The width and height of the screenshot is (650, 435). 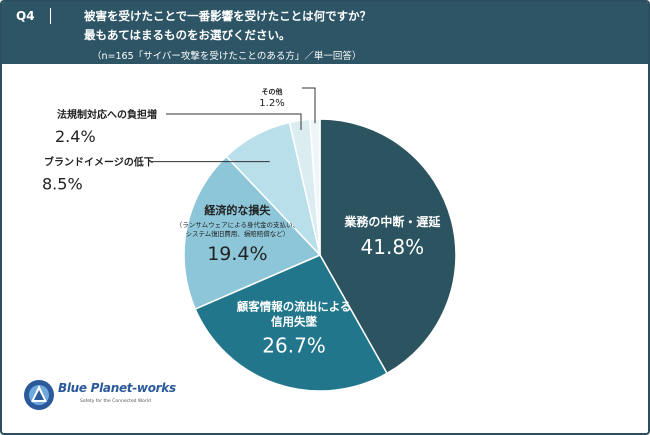 What do you see at coordinates (39, 395) in the screenshot?
I see `planet-logo-icon` at bounding box center [39, 395].